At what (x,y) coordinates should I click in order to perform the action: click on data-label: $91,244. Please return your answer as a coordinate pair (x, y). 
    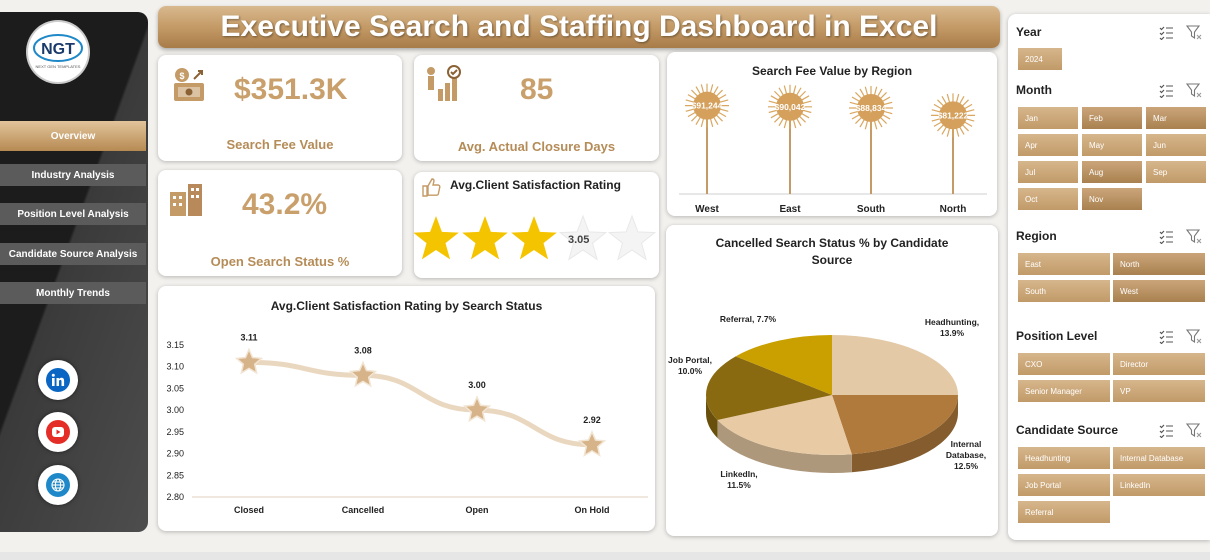
    Looking at the image, I should click on (707, 106).